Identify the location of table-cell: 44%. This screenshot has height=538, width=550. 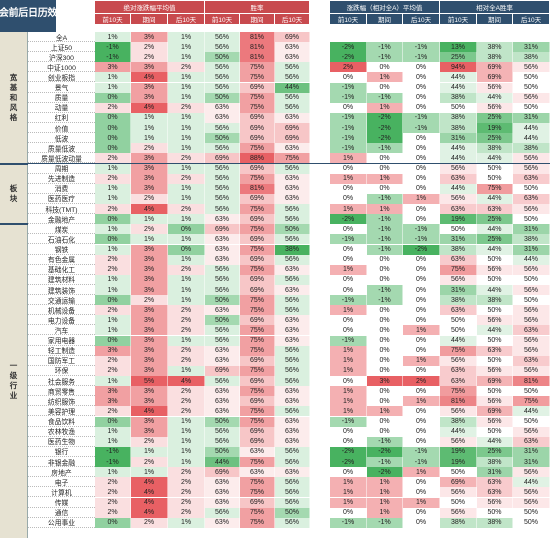
(458, 188).